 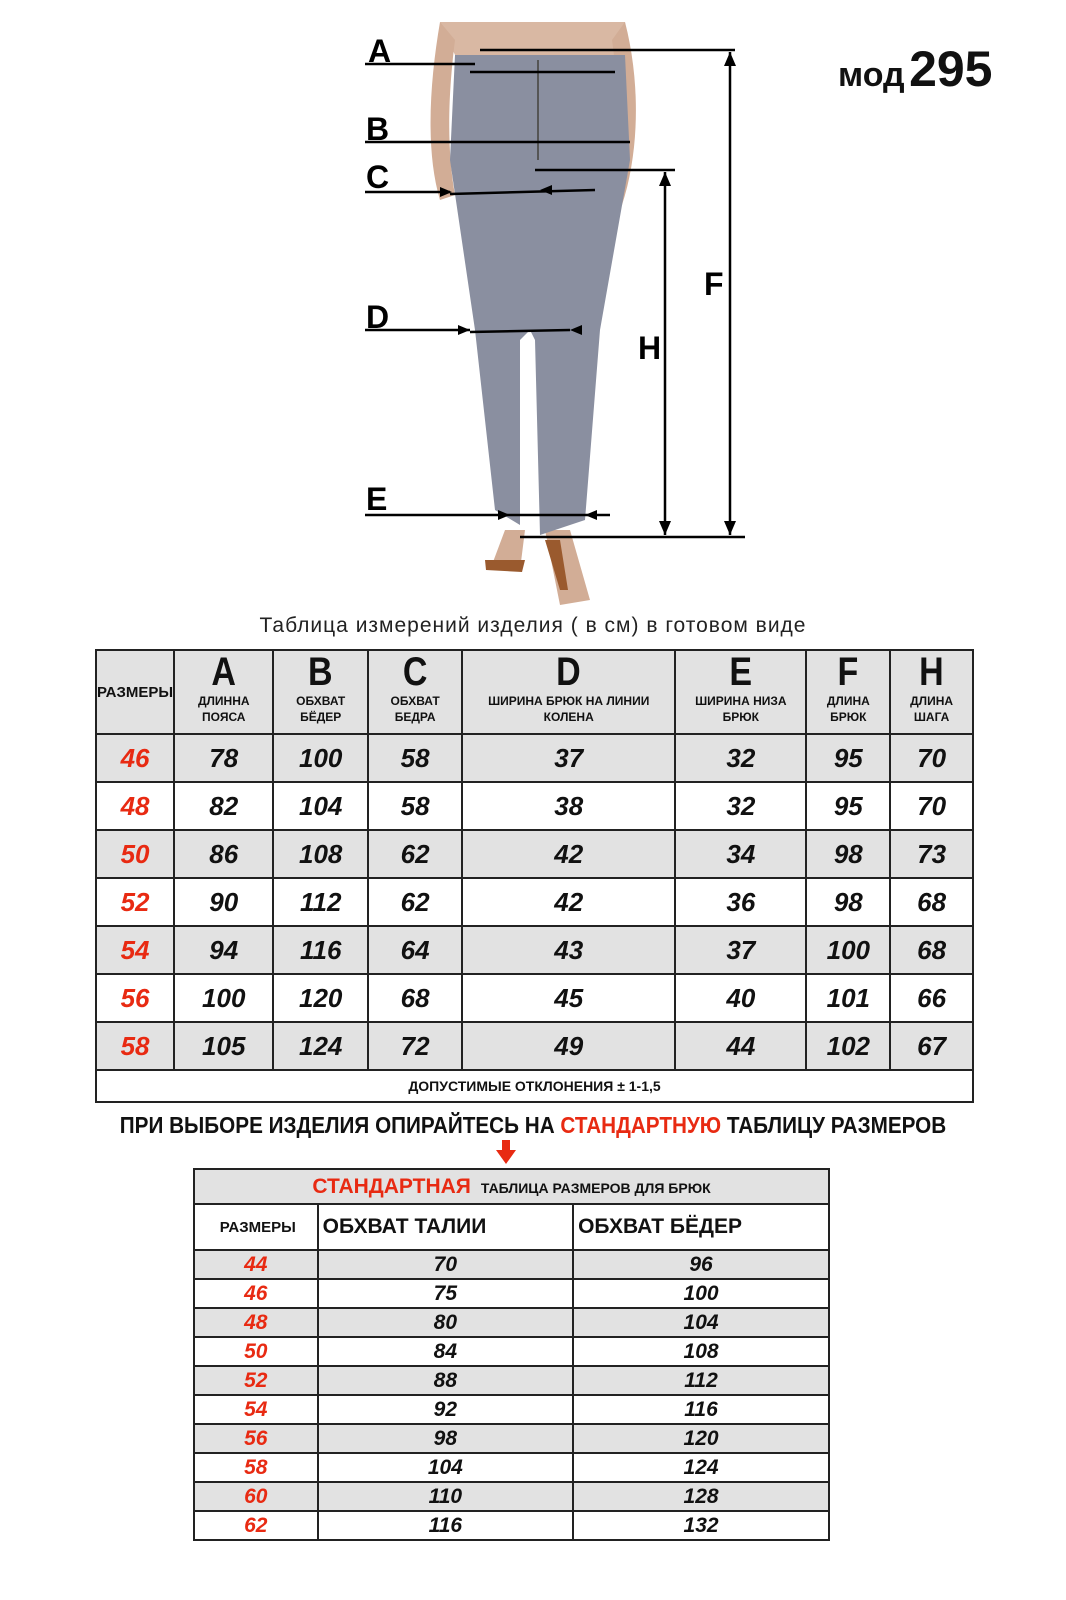 What do you see at coordinates (741, 902) in the screenshot?
I see `value-cell: 36` at bounding box center [741, 902].